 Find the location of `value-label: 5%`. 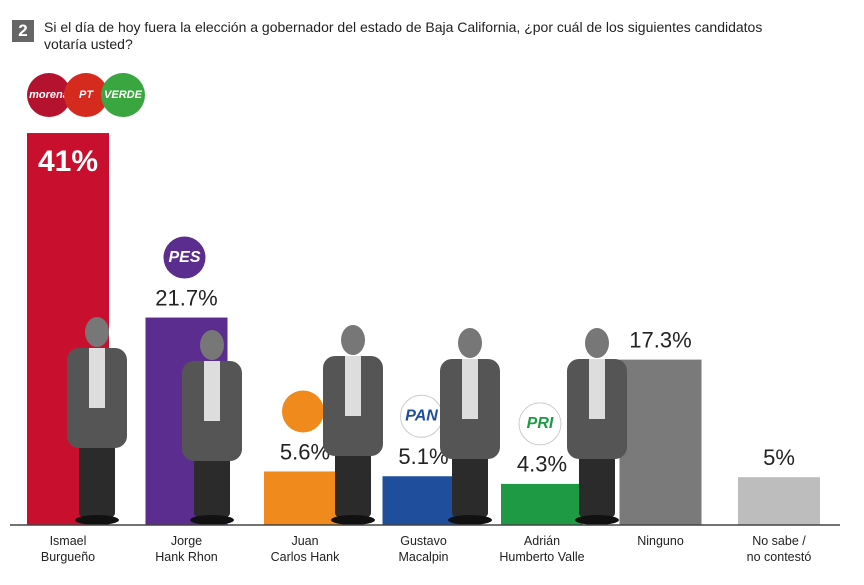

value-label: 5% is located at coordinates (779, 457).